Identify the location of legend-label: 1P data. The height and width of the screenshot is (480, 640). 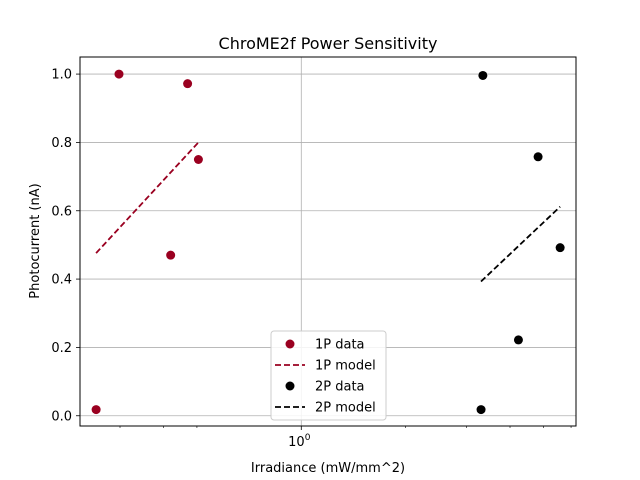
(340, 345).